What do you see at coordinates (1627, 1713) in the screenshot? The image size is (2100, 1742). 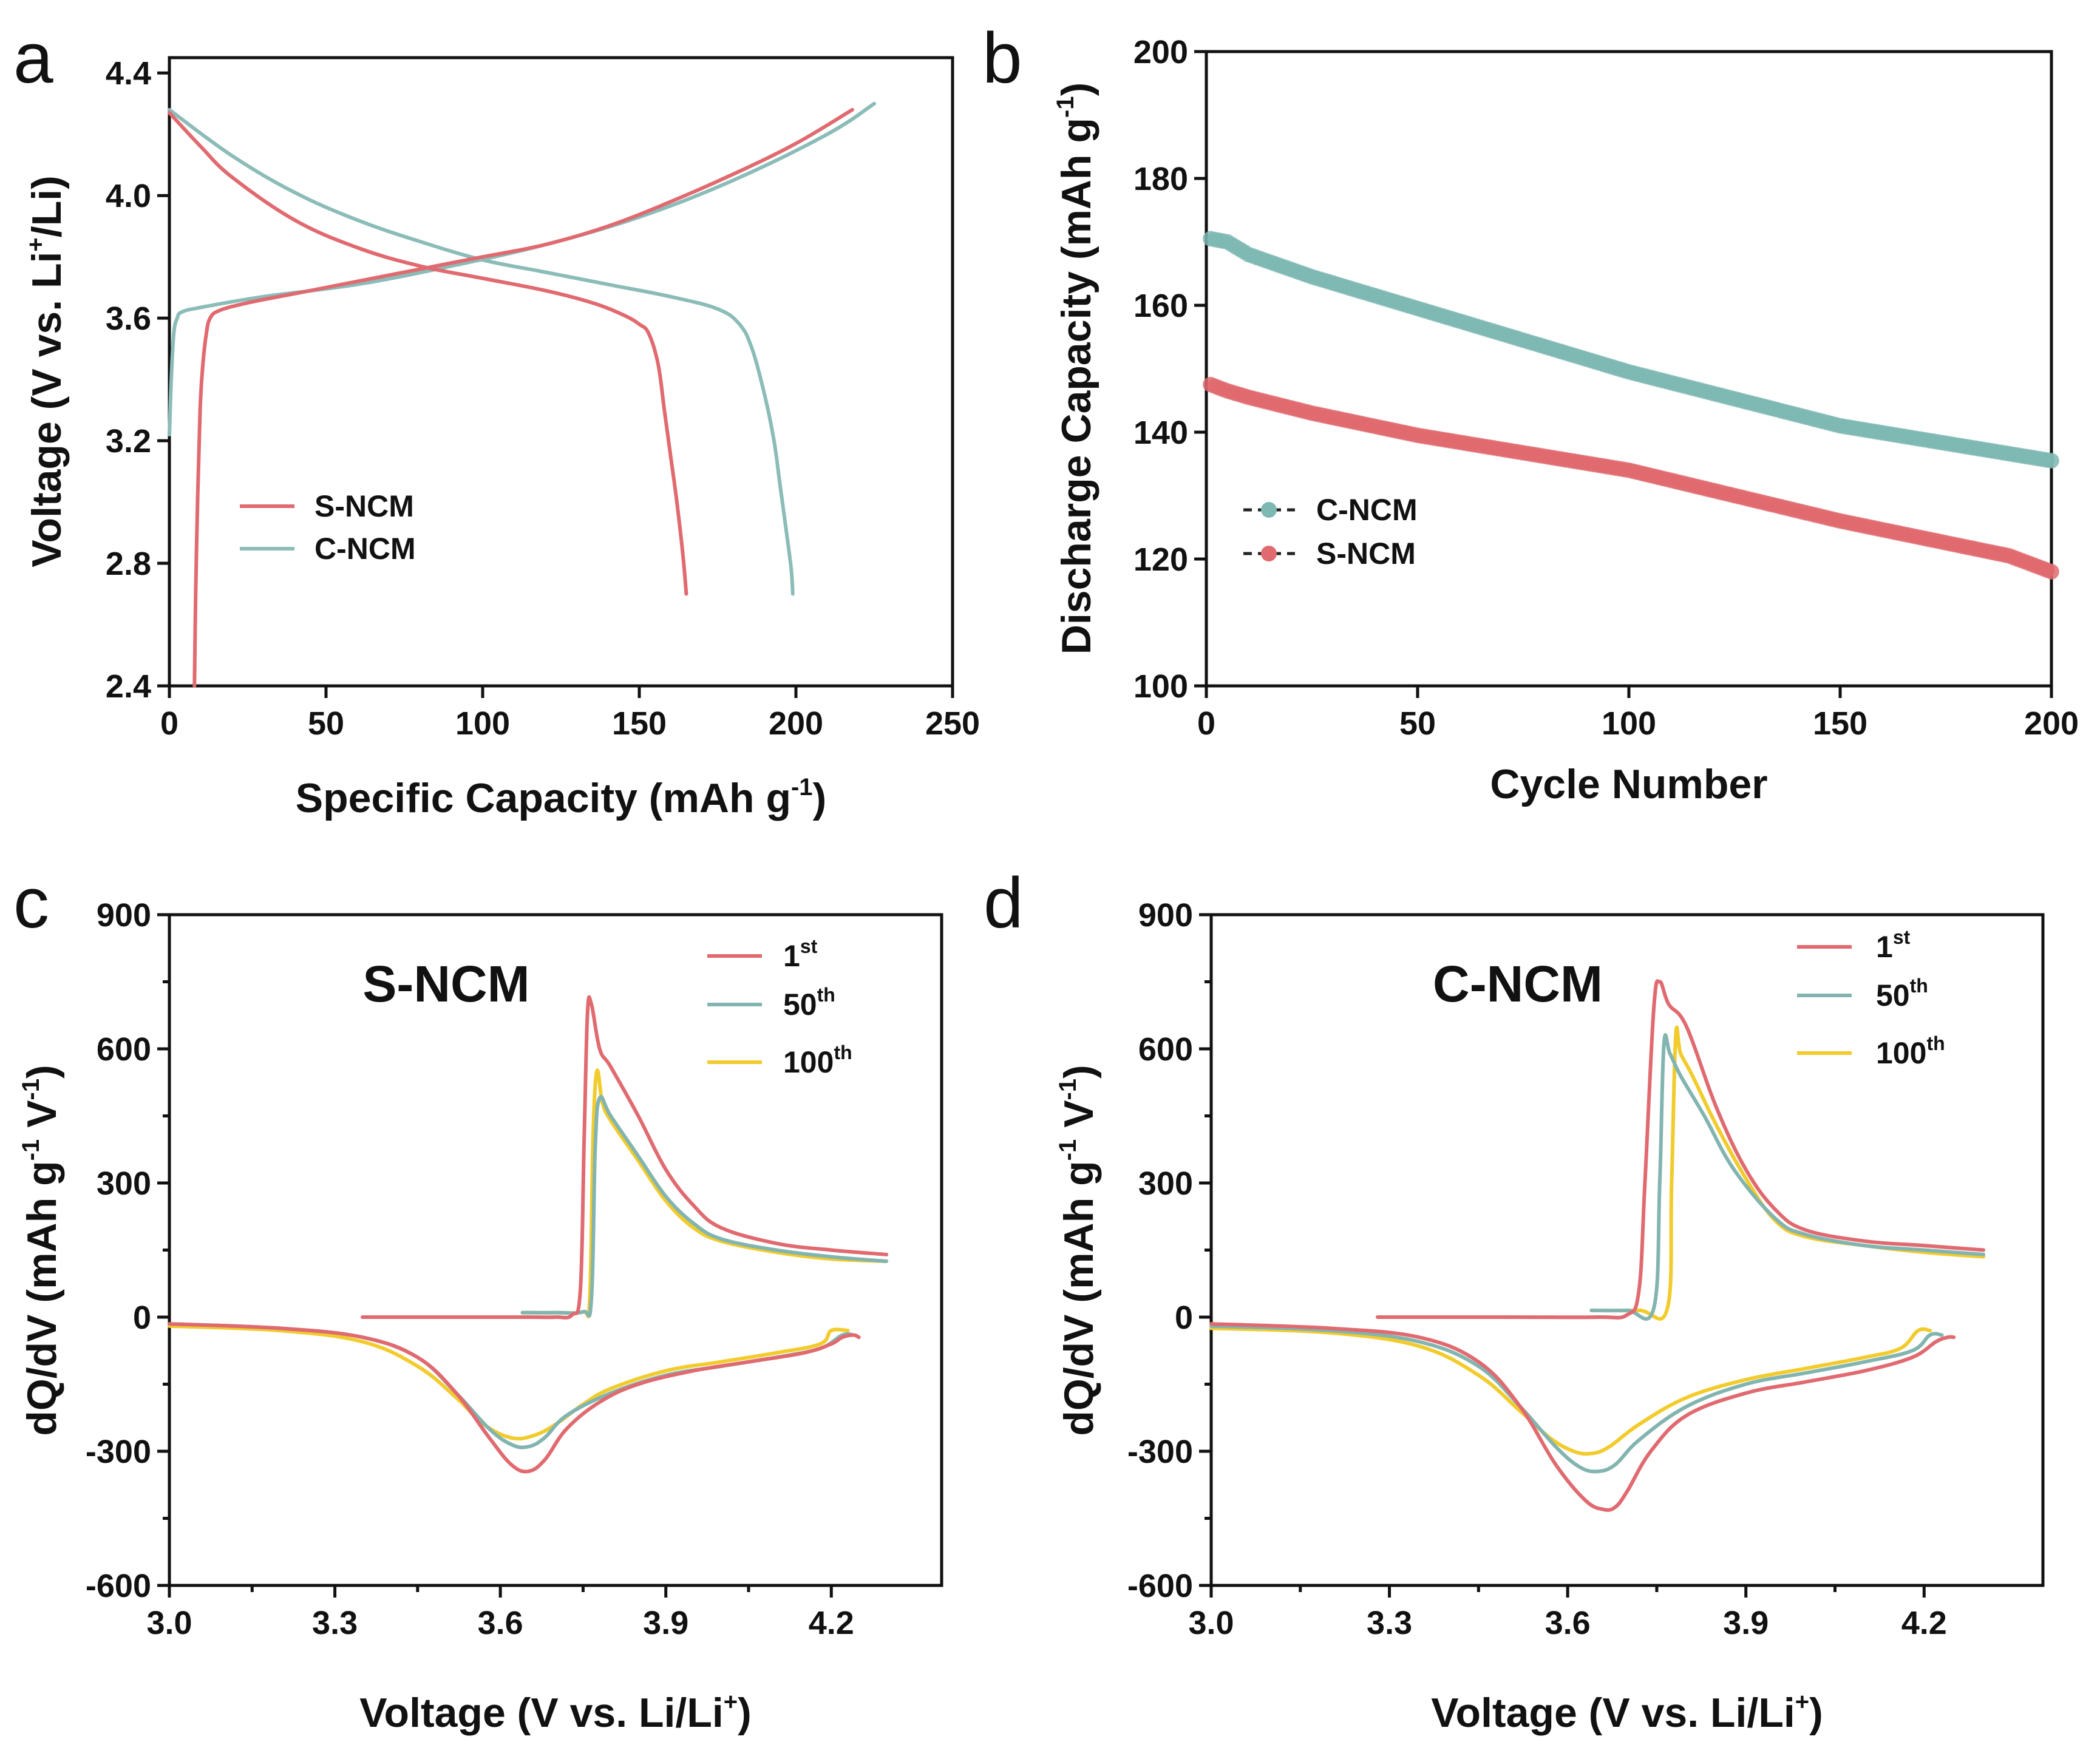 I see `panel-d-x-axis-title: Voltage (V vs. Li/Li+)` at bounding box center [1627, 1713].